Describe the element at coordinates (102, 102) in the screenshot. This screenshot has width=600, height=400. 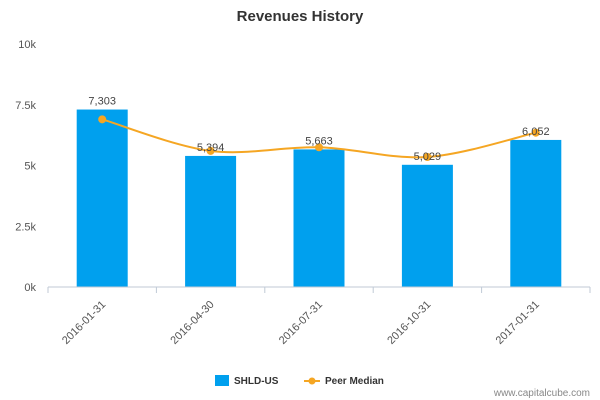
I see `data-label: 7,303` at that location.